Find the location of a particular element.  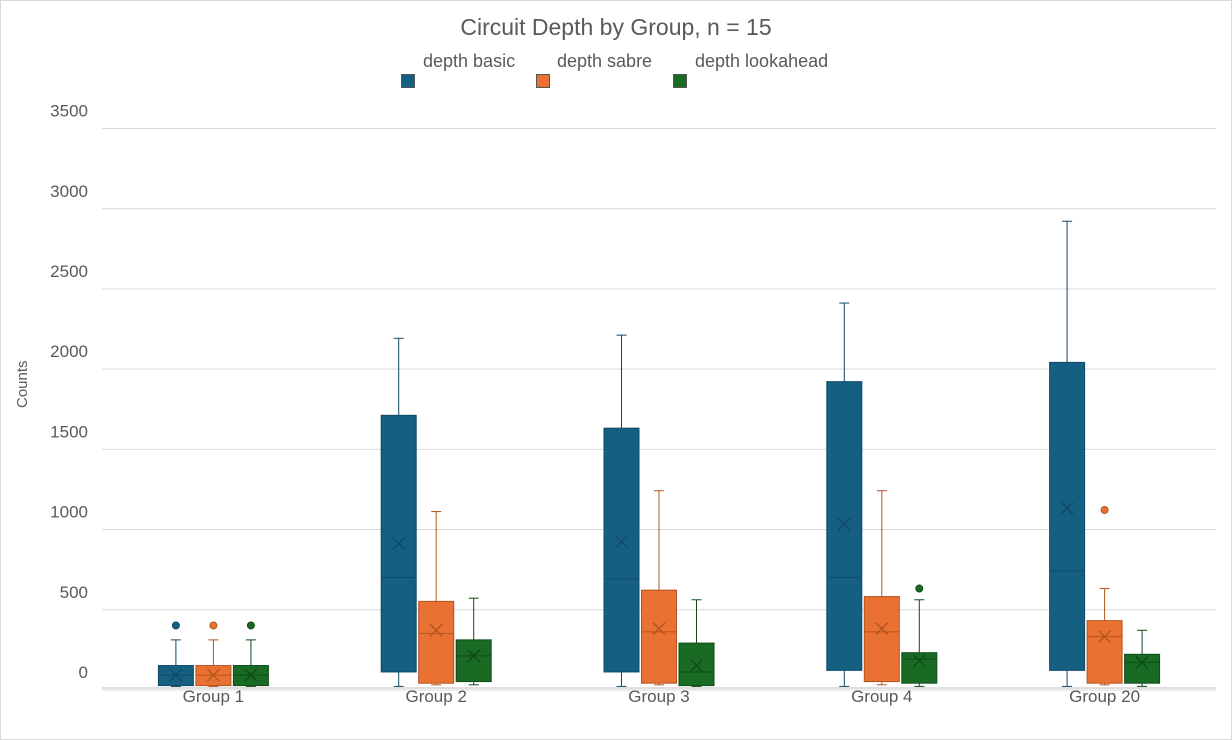

y-tick-label: 1500 is located at coordinates (69, 431).